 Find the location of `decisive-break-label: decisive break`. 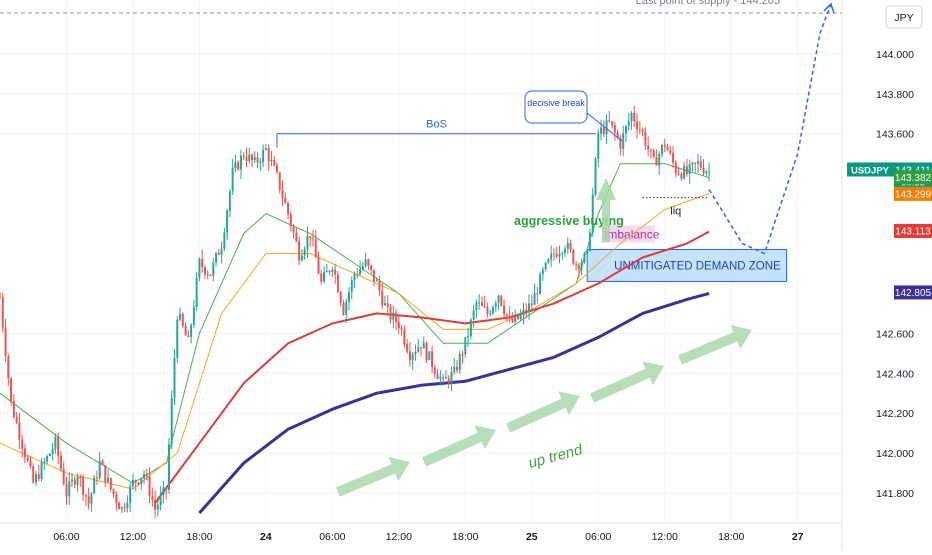

decisive-break-label: decisive break is located at coordinates (556, 103).